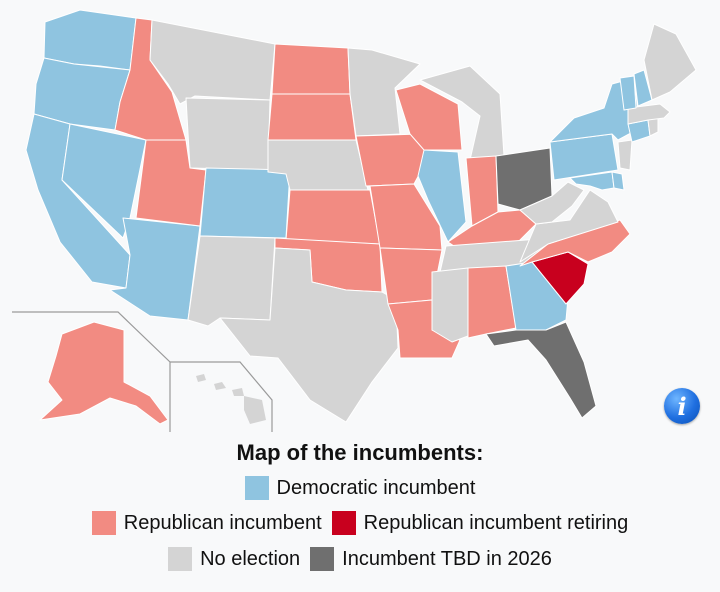 The height and width of the screenshot is (592, 720). I want to click on state-SD, so click(312, 117).